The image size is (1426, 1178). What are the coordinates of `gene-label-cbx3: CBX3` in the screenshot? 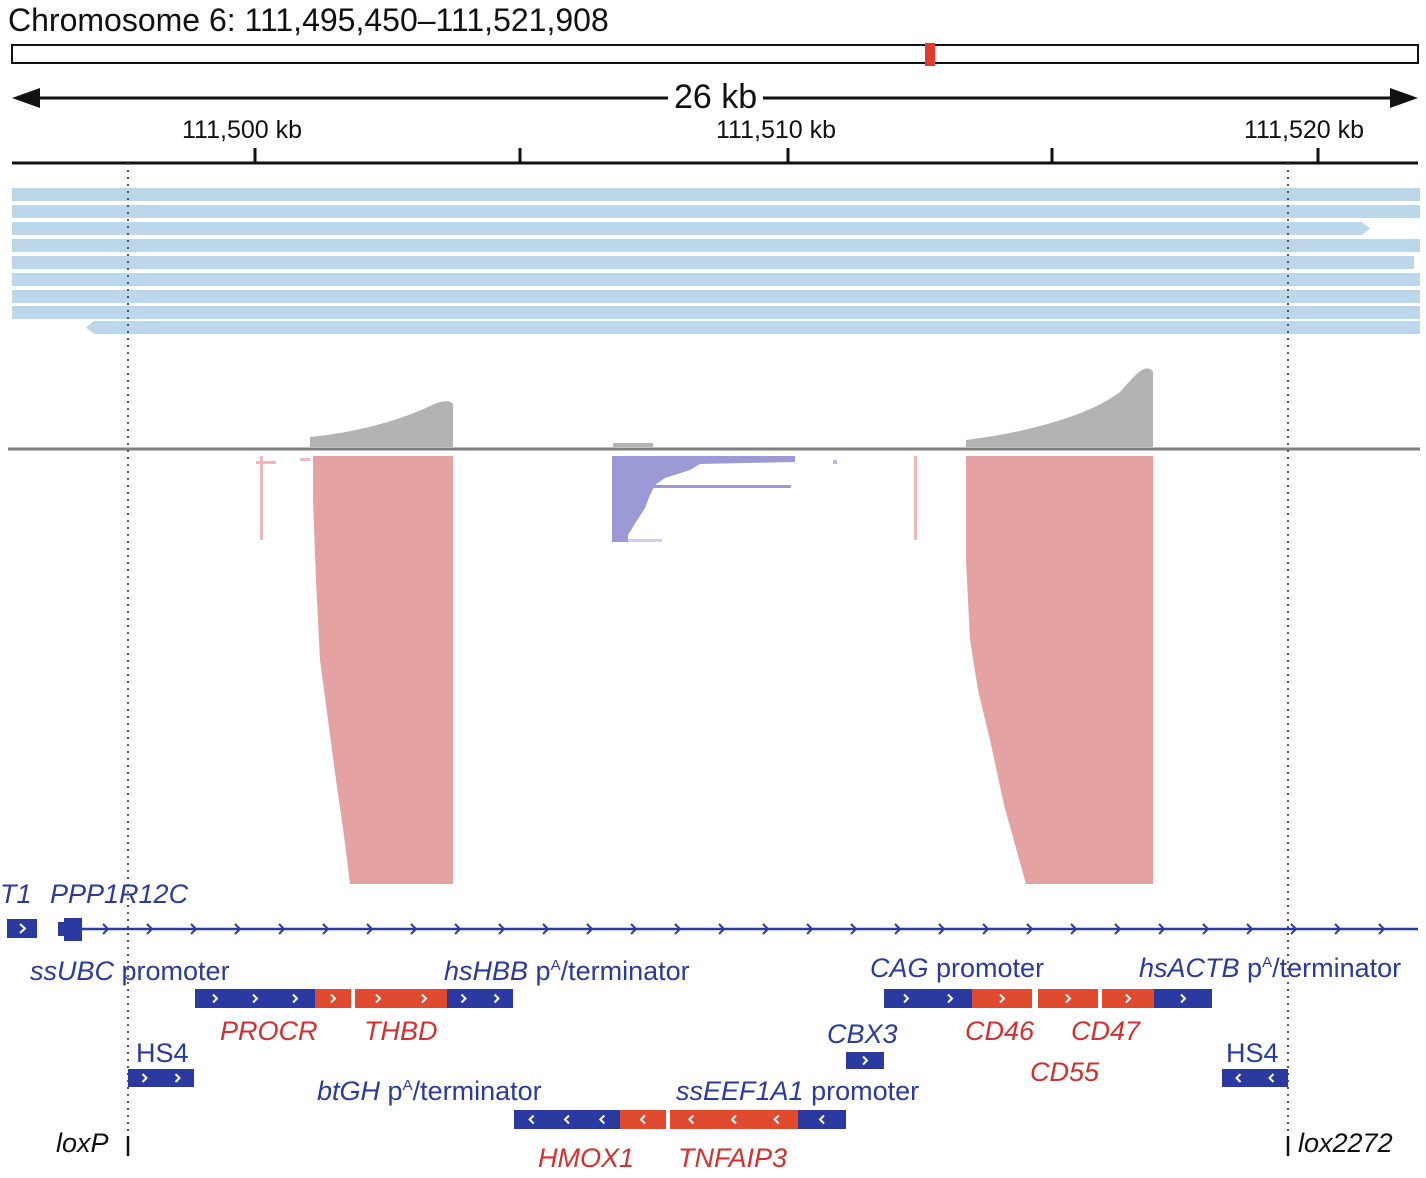 It's located at (862, 1034).